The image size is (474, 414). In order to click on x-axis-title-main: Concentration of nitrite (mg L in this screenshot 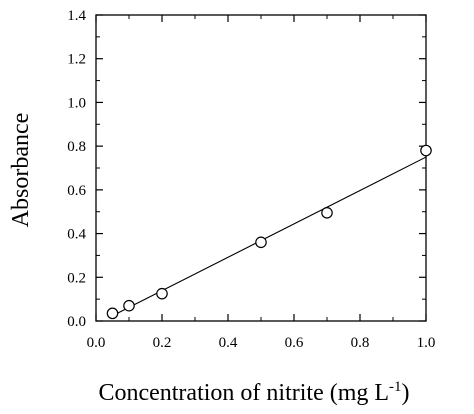, I will do `click(243, 393)`.